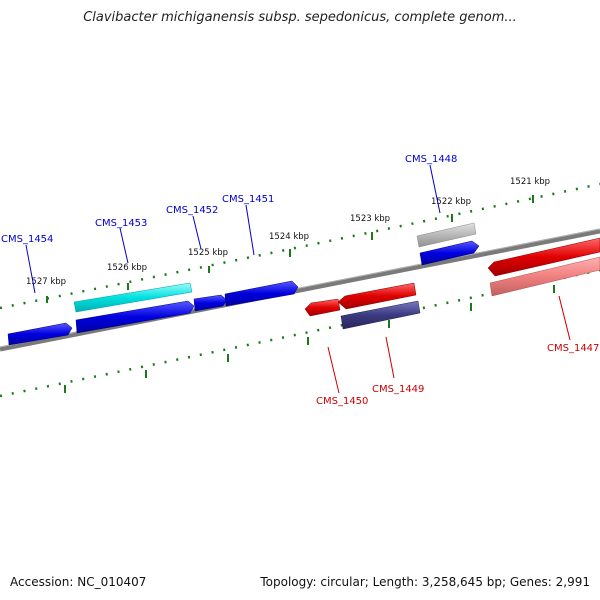 The image size is (600, 600). I want to click on scale-label-1522: 1522 kbp, so click(451, 202).